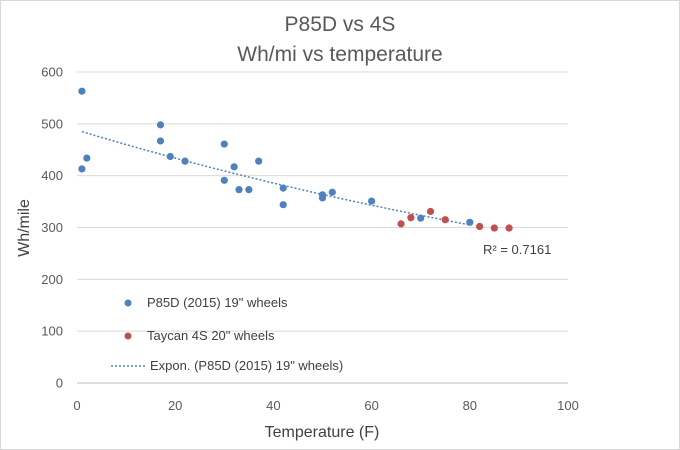 This screenshot has width=680, height=450. What do you see at coordinates (76, 405) in the screenshot?
I see `x-tick-label: 0` at bounding box center [76, 405].